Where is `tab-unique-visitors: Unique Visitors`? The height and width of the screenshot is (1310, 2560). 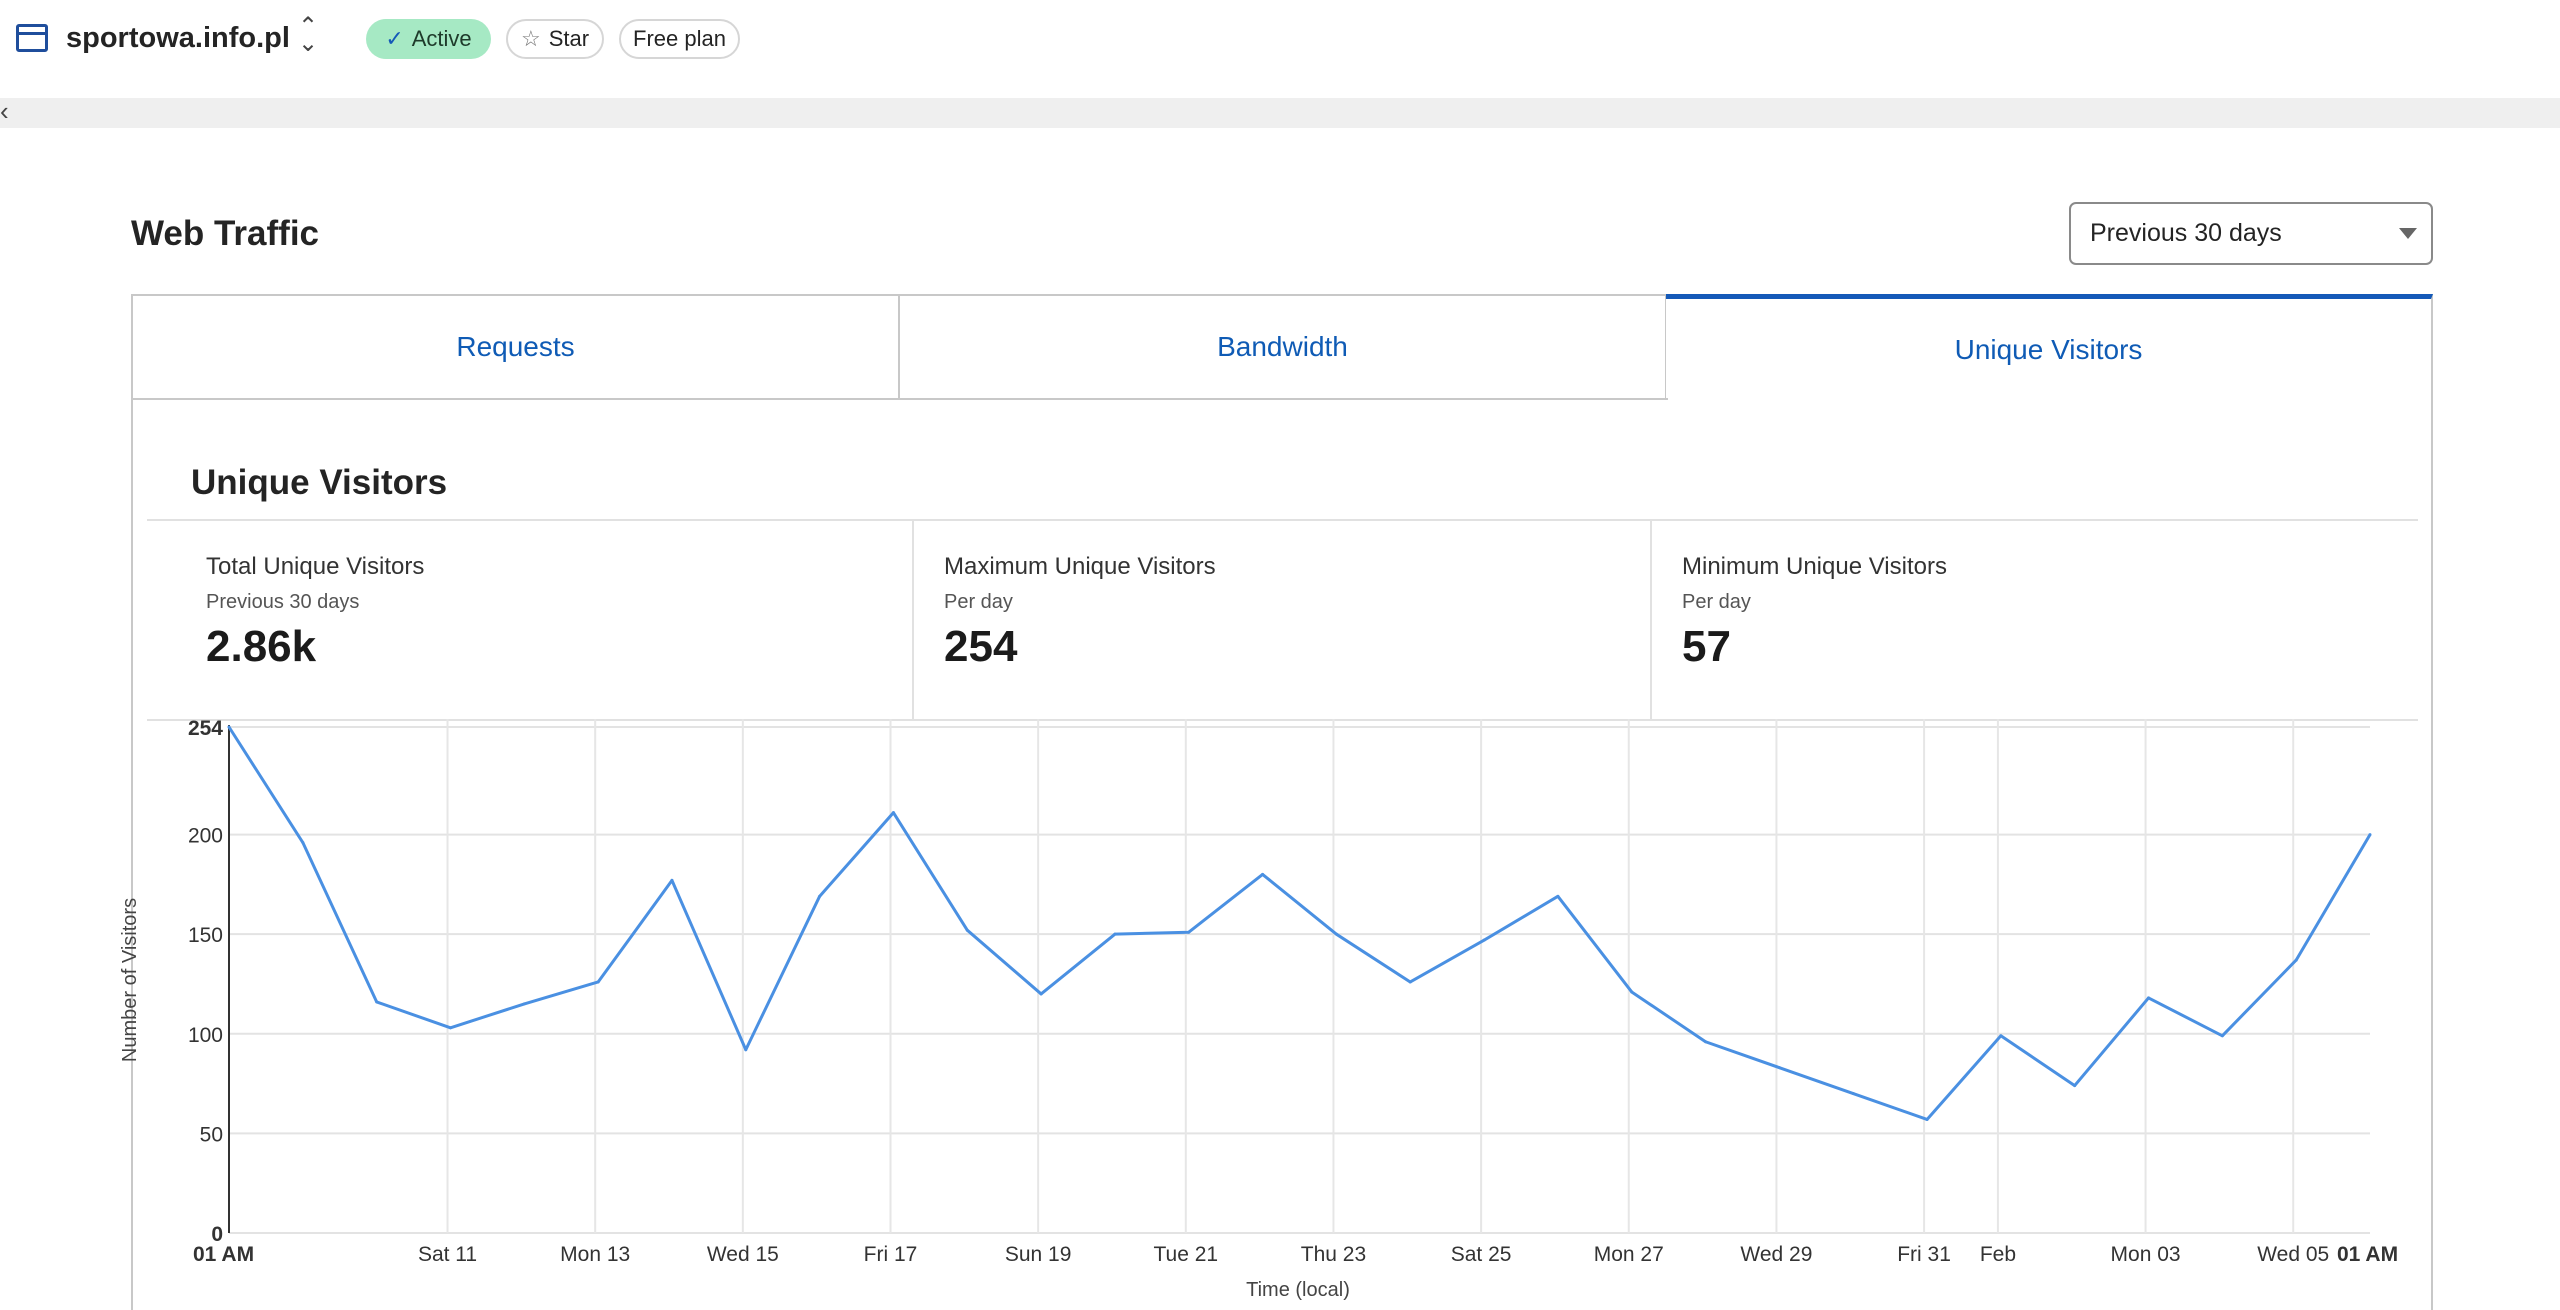
tab-unique-visitors: Unique Visitors is located at coordinates (2049, 347).